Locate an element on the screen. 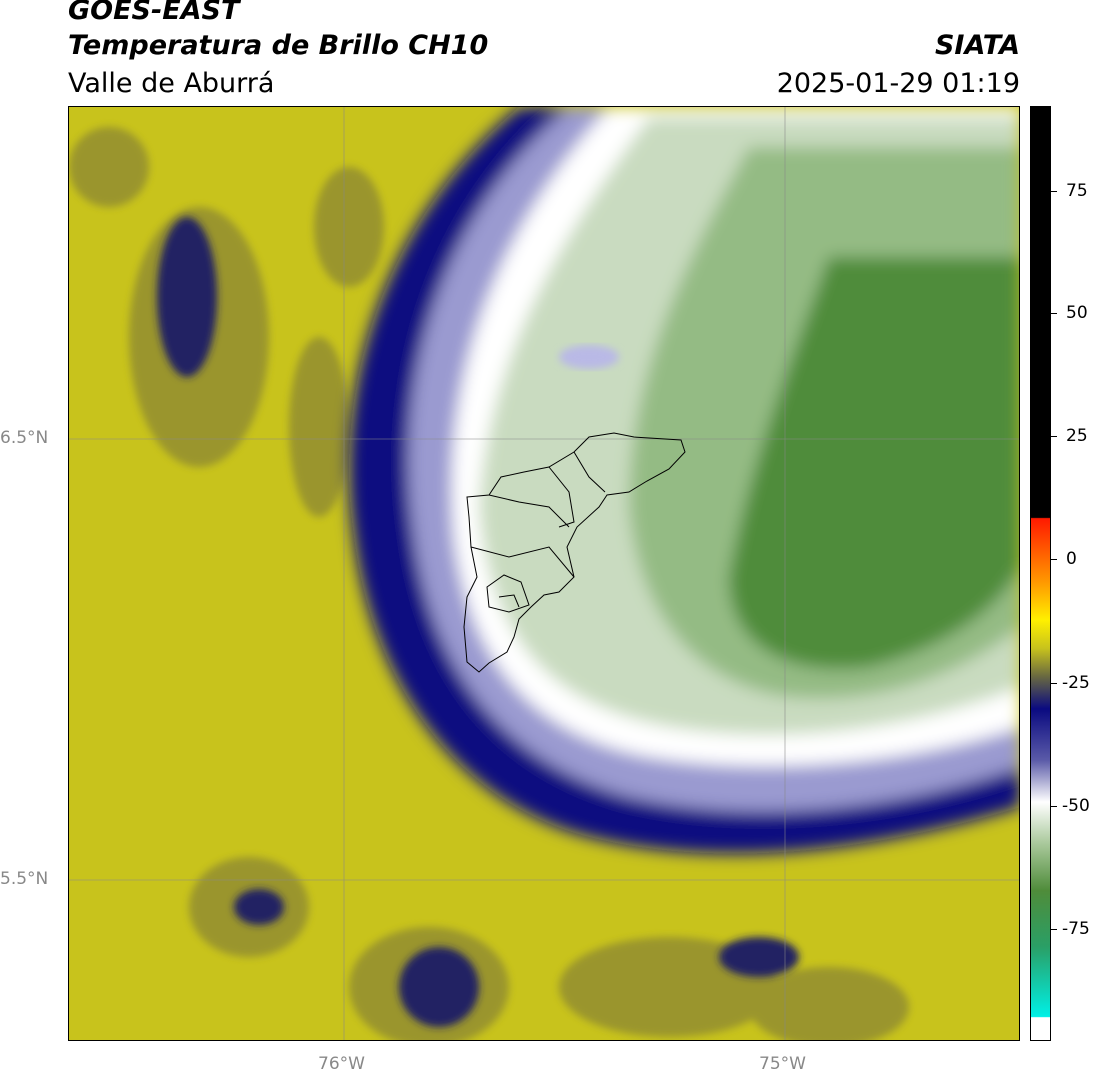 The height and width of the screenshot is (1078, 1094). latitude-label: 5.5°N is located at coordinates (24, 879).